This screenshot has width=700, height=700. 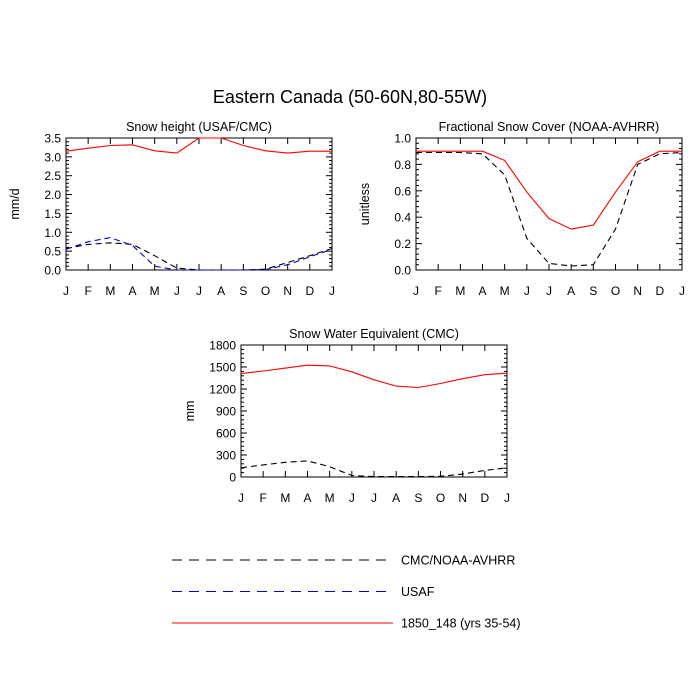 What do you see at coordinates (461, 624) in the screenshot?
I see `legend-label: 1850_148 (yrs 35-54)` at bounding box center [461, 624].